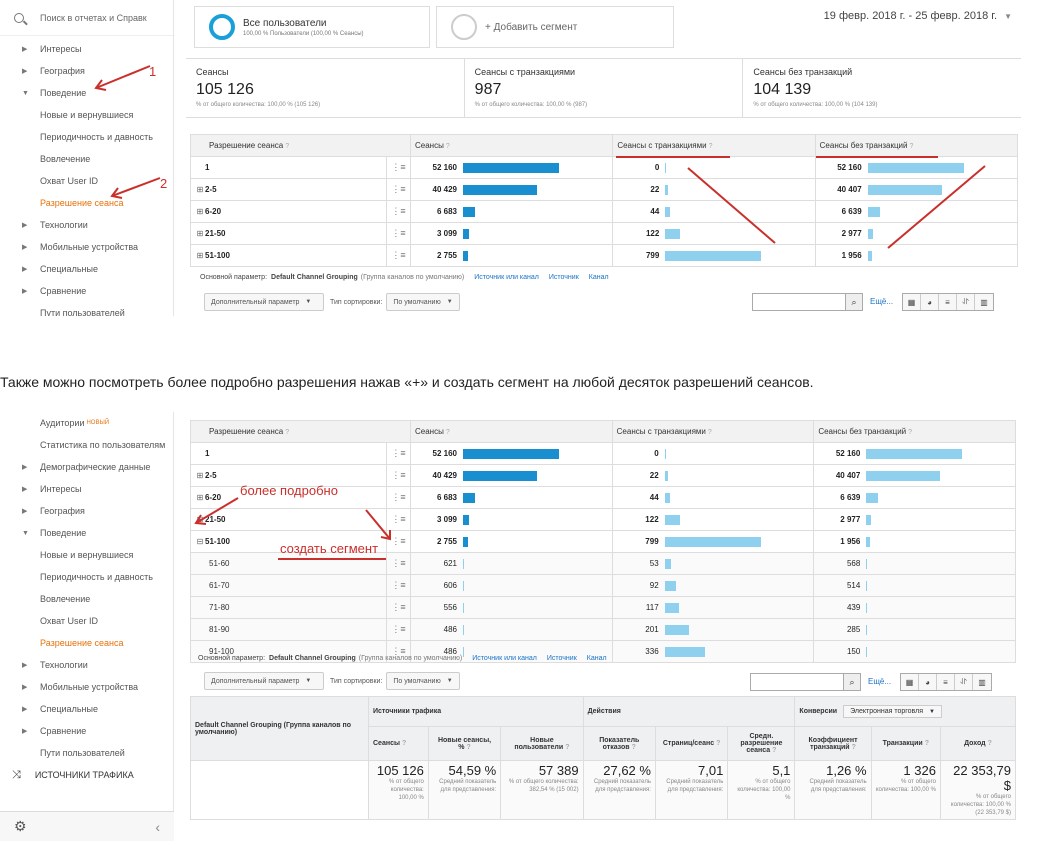 The image size is (1048, 841). I want to click on sidebar-item: ▶ Мобильные устройства, so click(86, 247).